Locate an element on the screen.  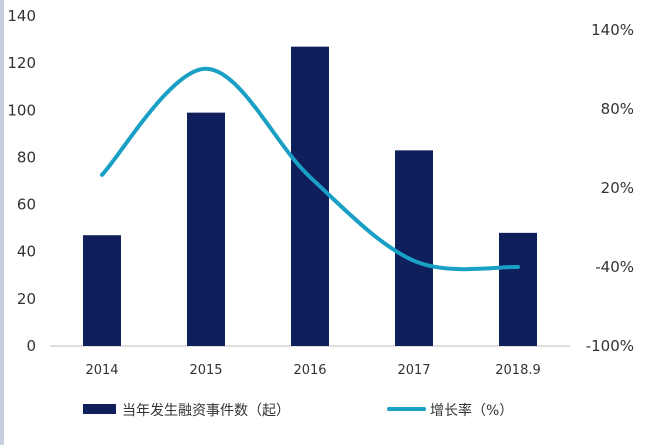
right-tick-label: 140% is located at coordinates (612, 30).